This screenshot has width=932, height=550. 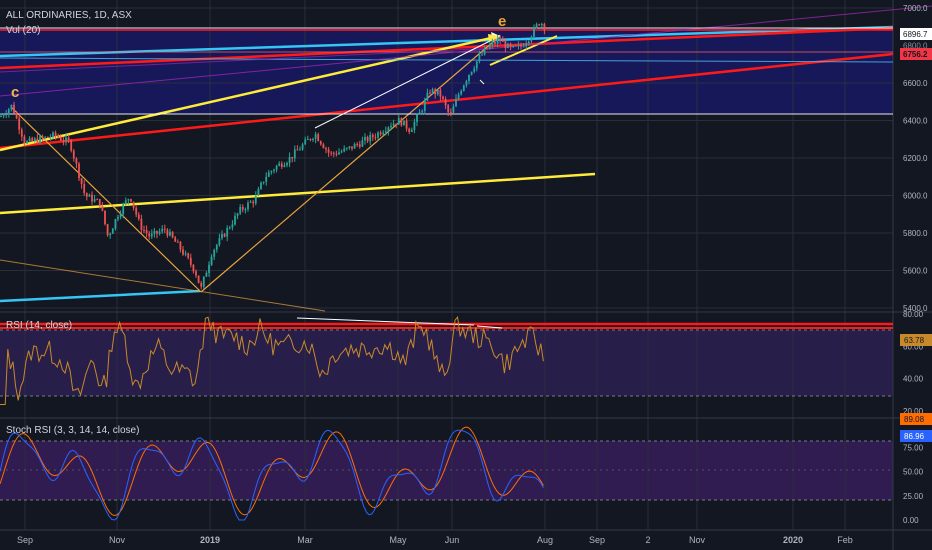 What do you see at coordinates (915, 196) in the screenshot?
I see `price-tick-label: 6000.0` at bounding box center [915, 196].